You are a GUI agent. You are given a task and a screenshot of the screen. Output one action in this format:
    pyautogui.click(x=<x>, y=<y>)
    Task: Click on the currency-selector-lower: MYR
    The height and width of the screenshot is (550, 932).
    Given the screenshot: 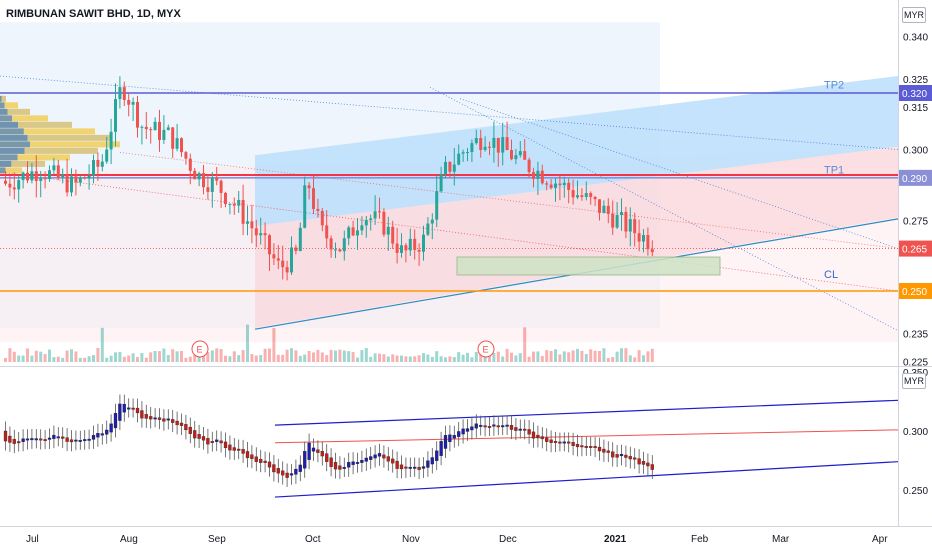 What is the action you would take?
    pyautogui.click(x=914, y=381)
    